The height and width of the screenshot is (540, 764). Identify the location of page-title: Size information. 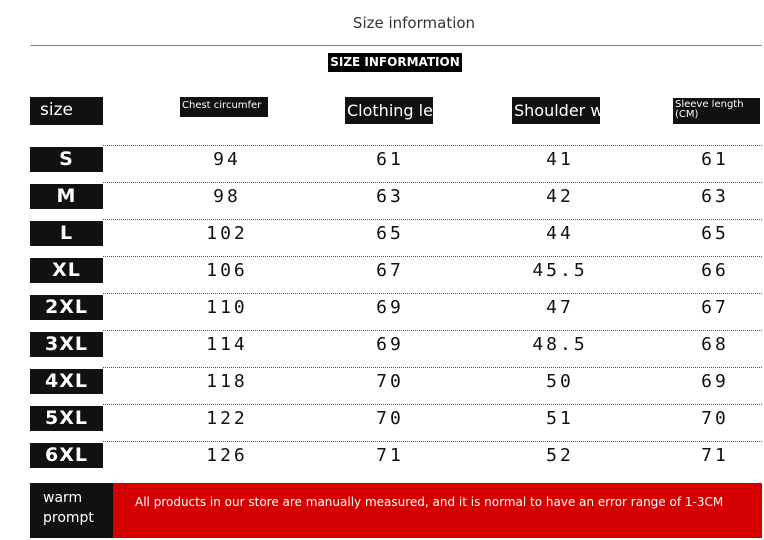
(414, 23).